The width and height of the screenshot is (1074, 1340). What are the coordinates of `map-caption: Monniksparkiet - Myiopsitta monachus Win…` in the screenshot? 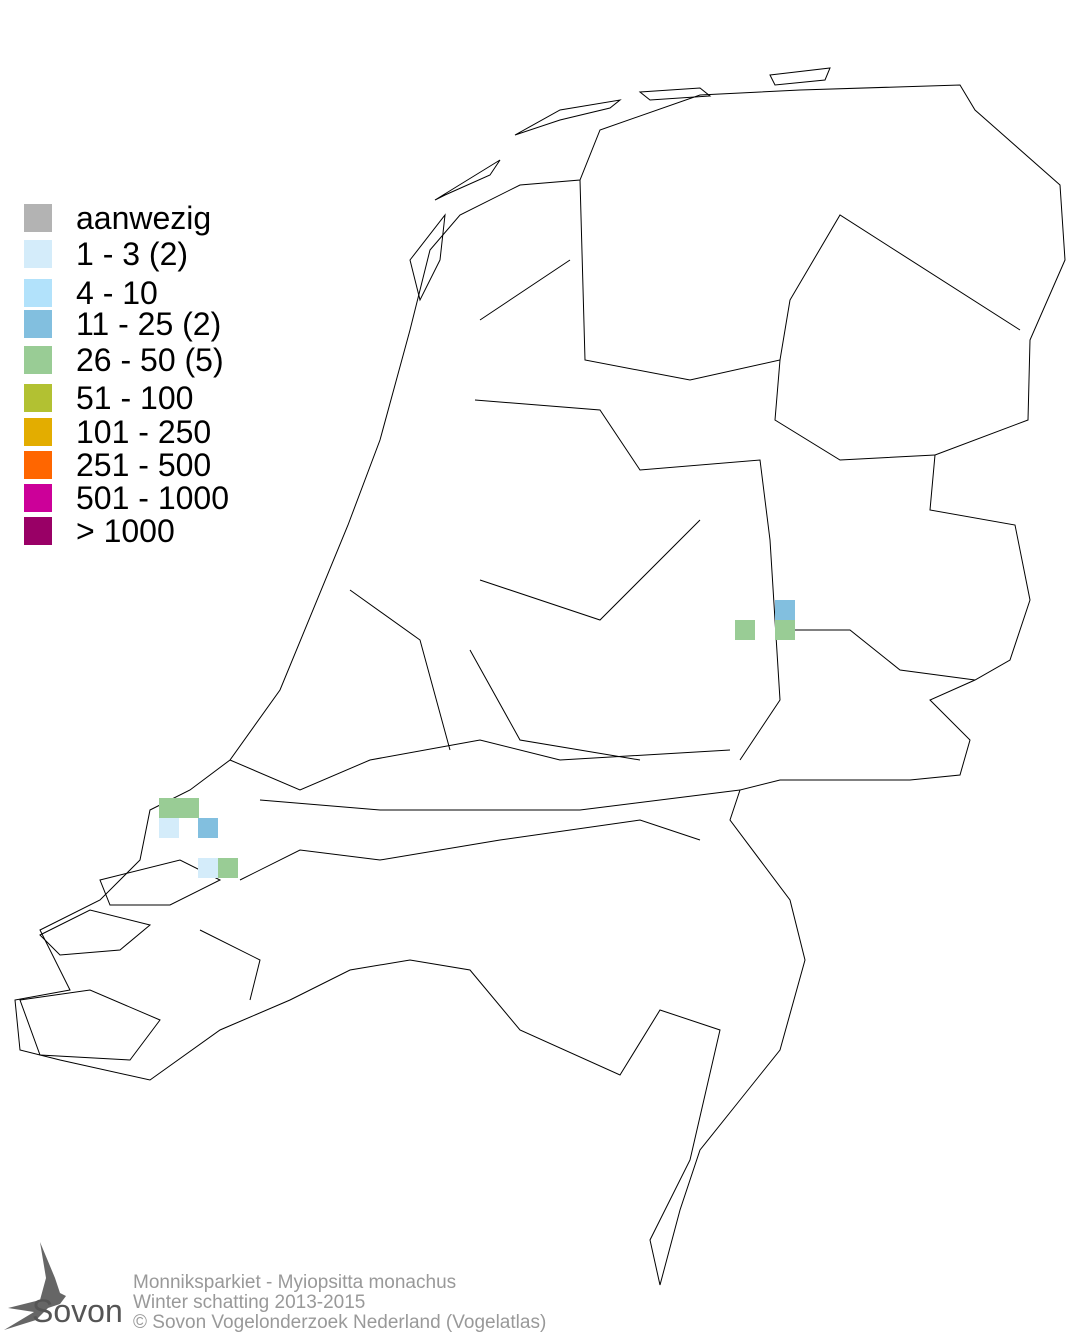 It's located at (339, 1303).